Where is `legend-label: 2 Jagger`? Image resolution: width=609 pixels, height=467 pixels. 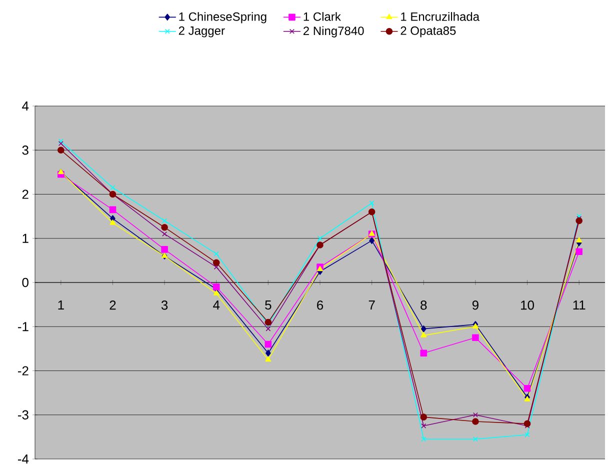
legend-label: 2 Jagger is located at coordinates (201, 32).